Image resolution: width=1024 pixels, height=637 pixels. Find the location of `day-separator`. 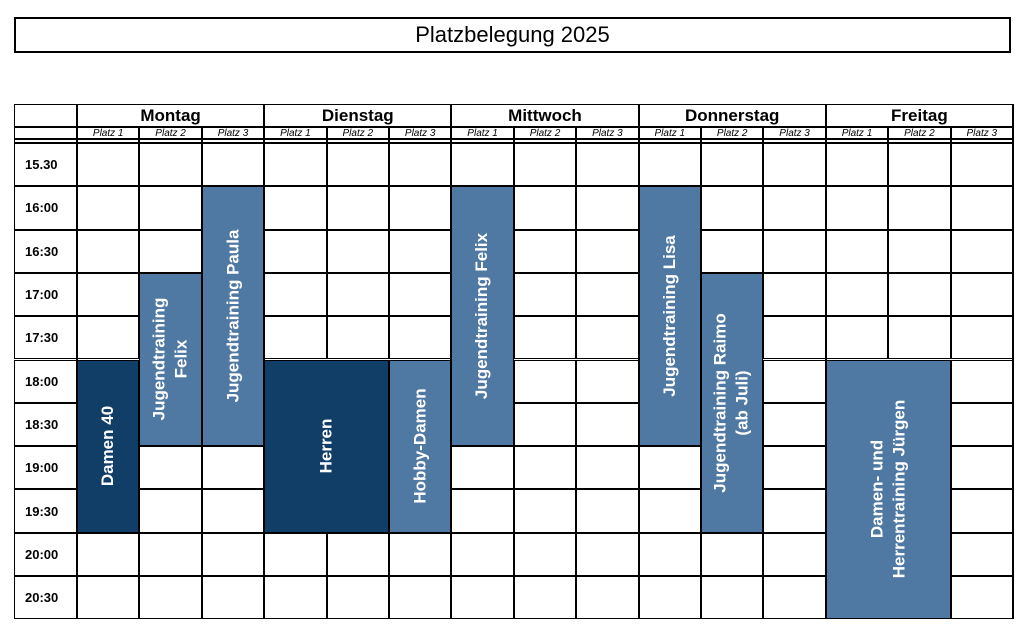

day-separator is located at coordinates (1013, 362).